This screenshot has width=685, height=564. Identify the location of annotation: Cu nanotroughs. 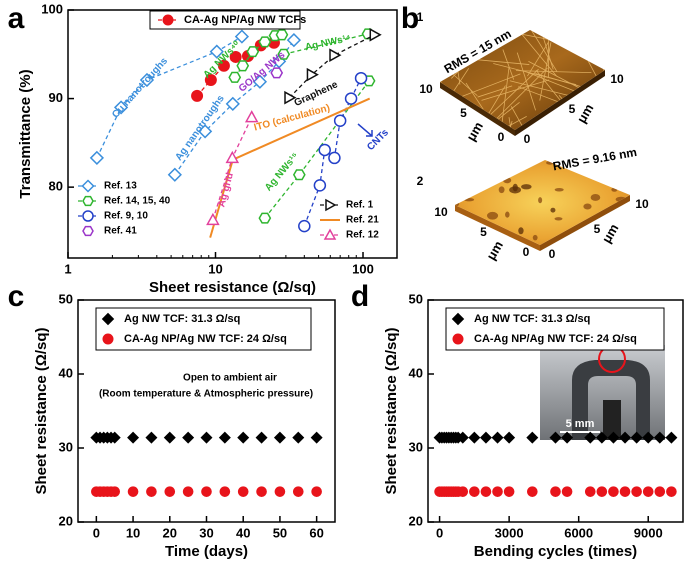
(140, 87).